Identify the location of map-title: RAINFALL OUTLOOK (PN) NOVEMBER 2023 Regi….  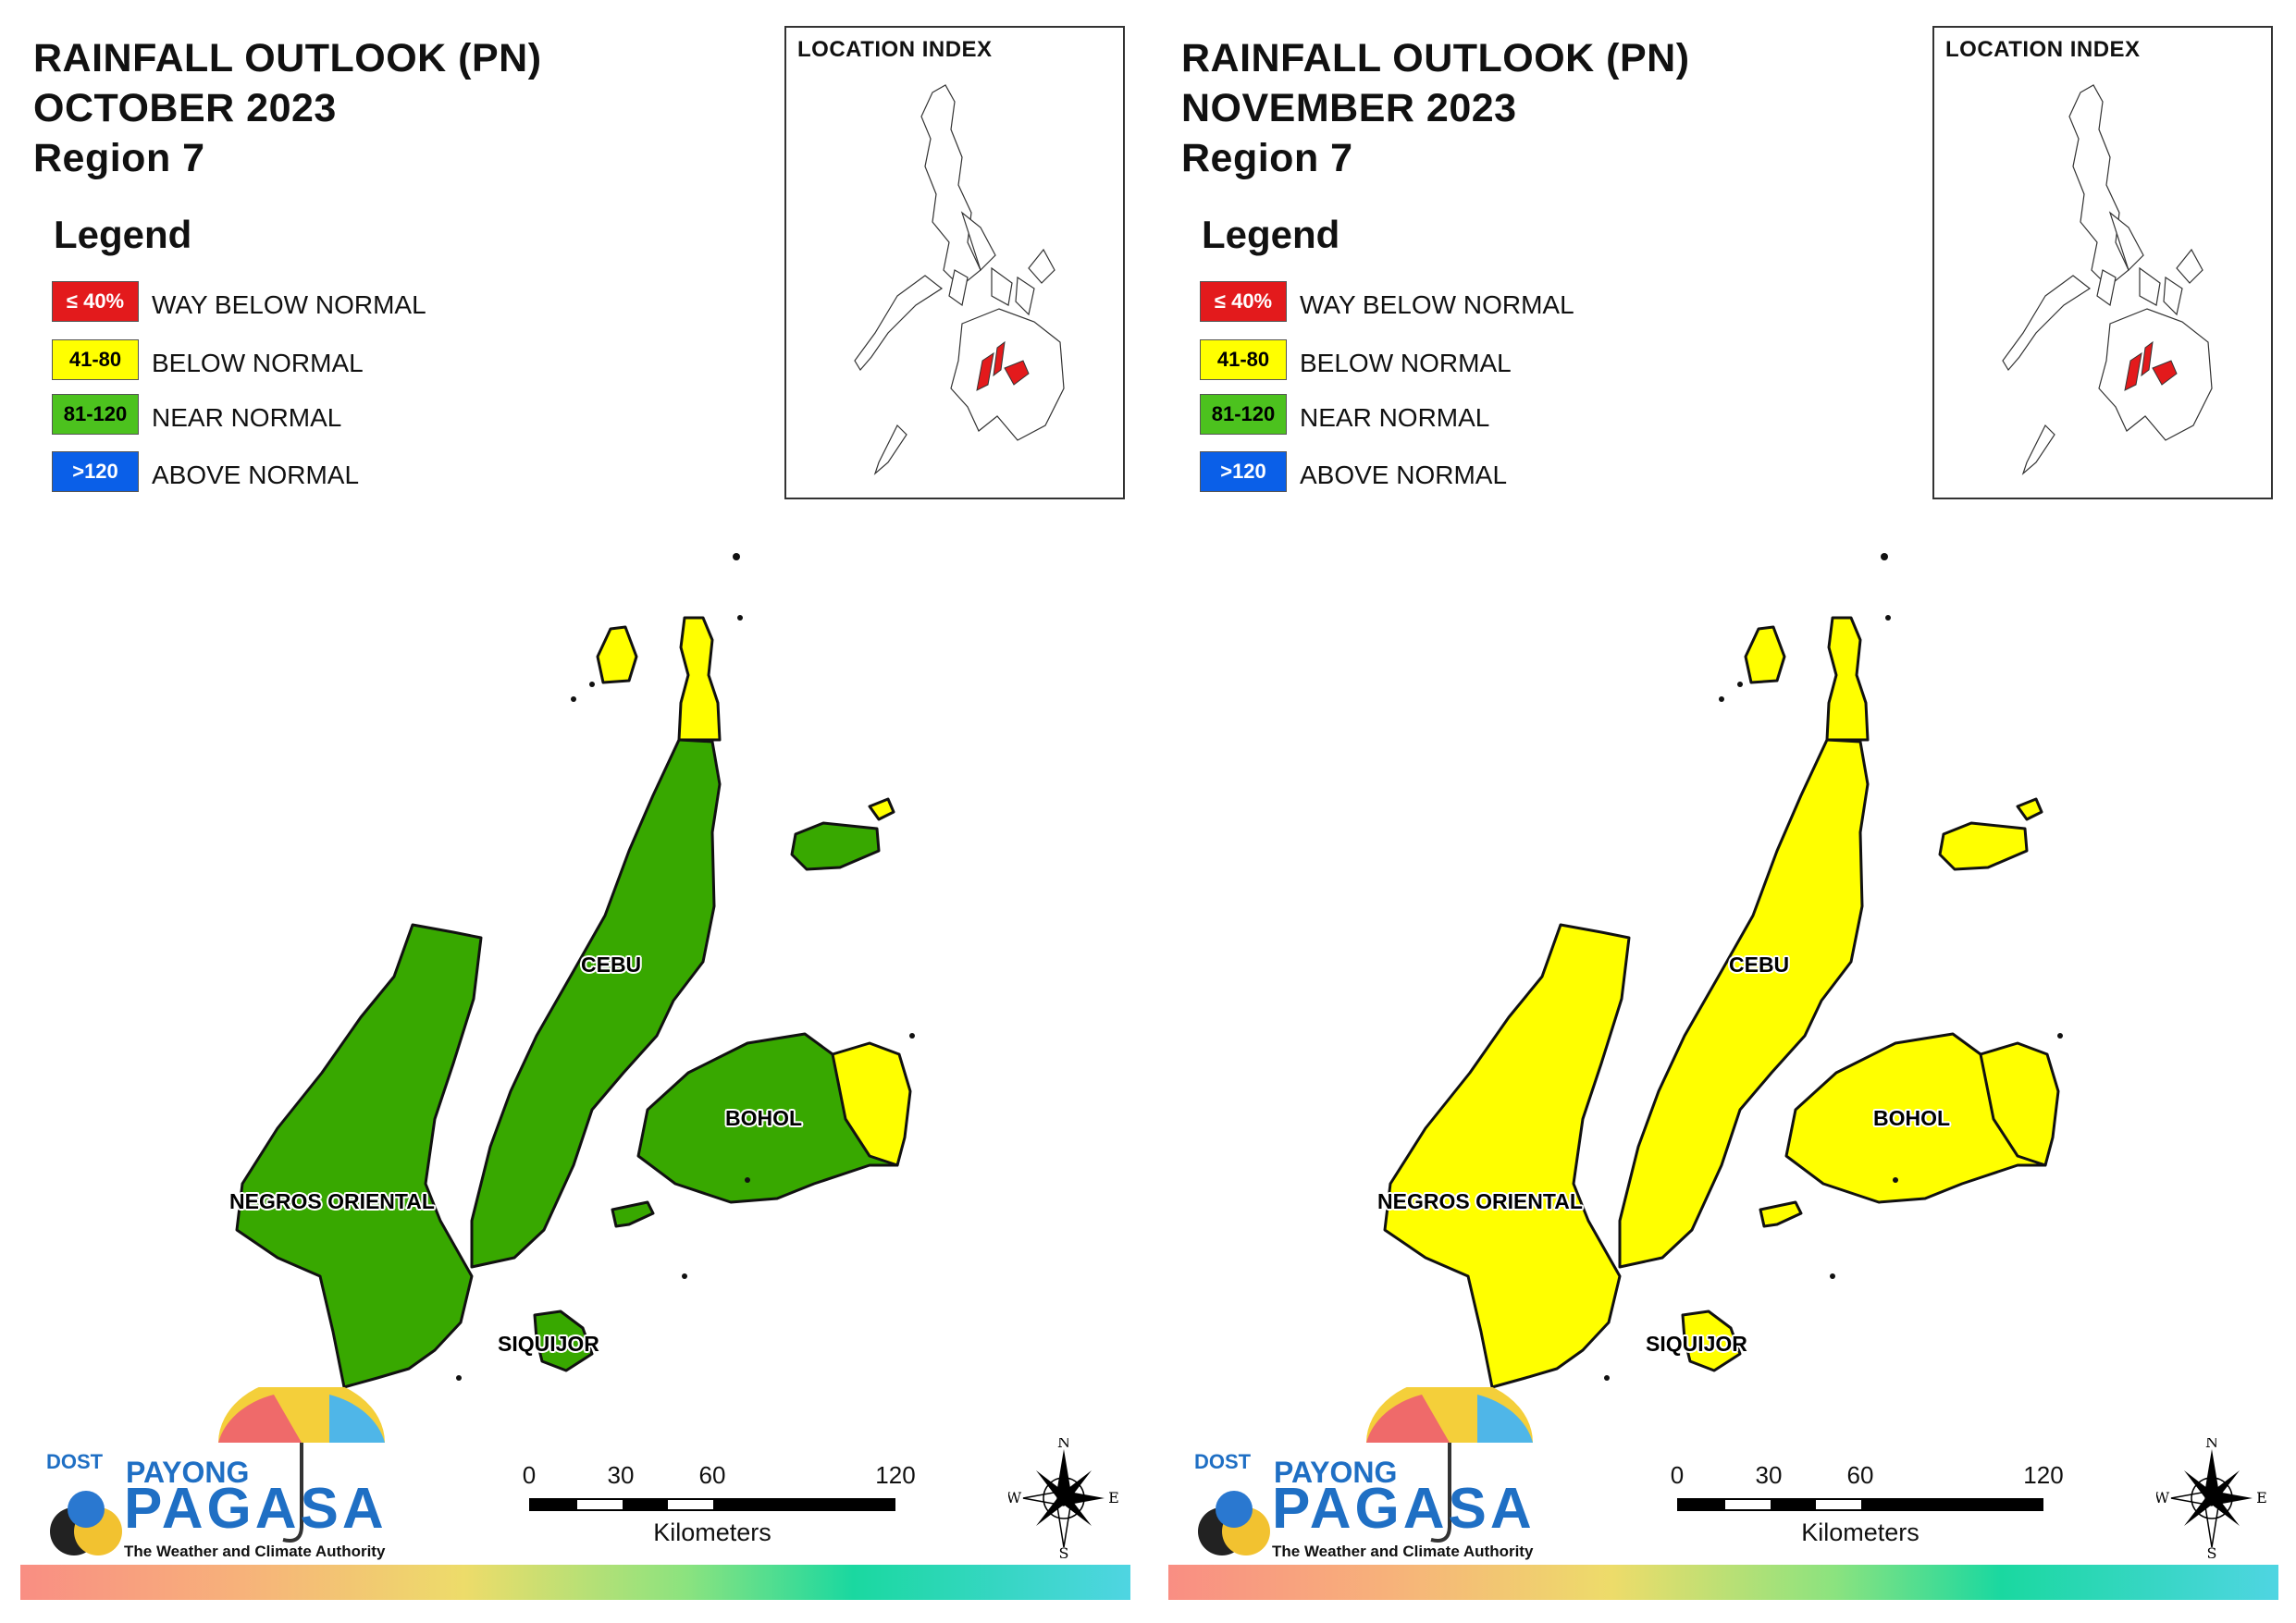
(1435, 108).